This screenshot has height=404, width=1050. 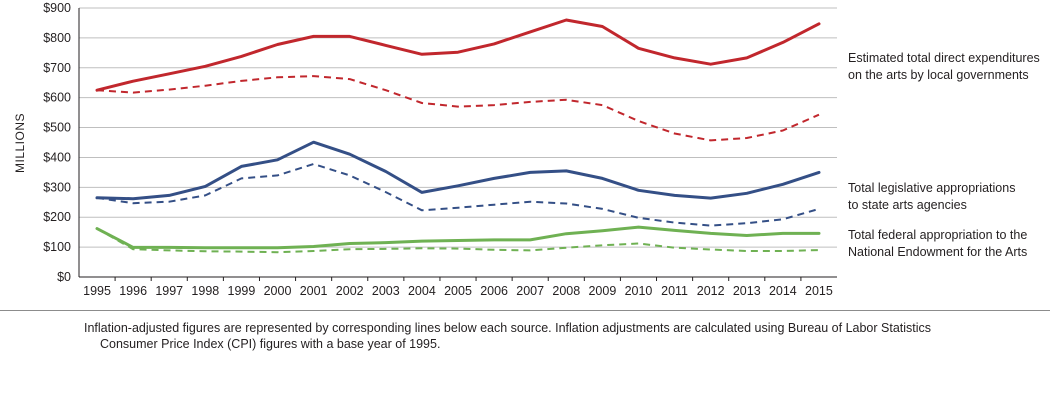 What do you see at coordinates (783, 291) in the screenshot?
I see `x-tick-label: 2014` at bounding box center [783, 291].